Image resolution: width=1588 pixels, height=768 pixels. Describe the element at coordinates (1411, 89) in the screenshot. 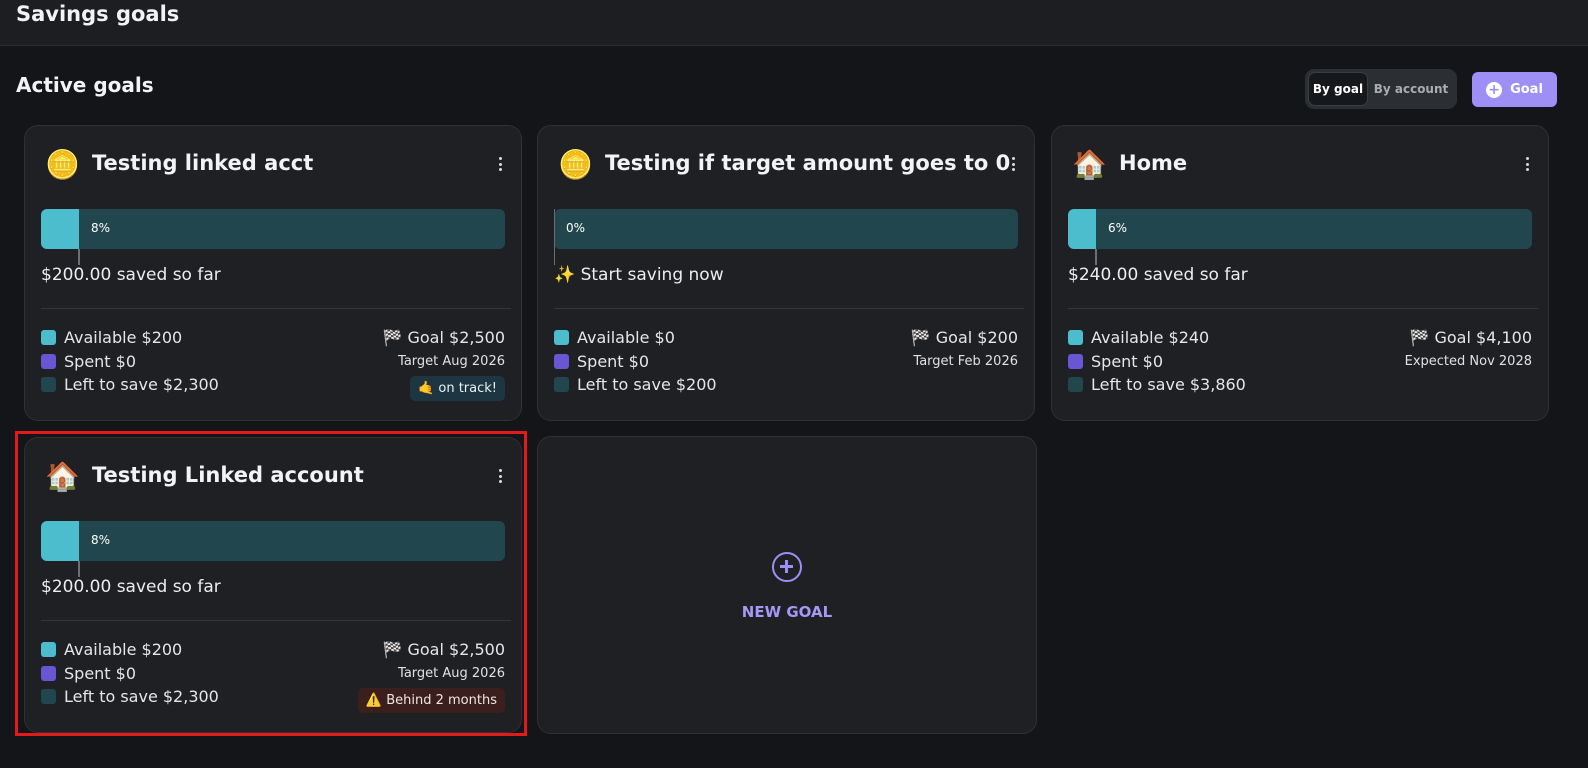

I see `toggle-by-account: By account` at that location.